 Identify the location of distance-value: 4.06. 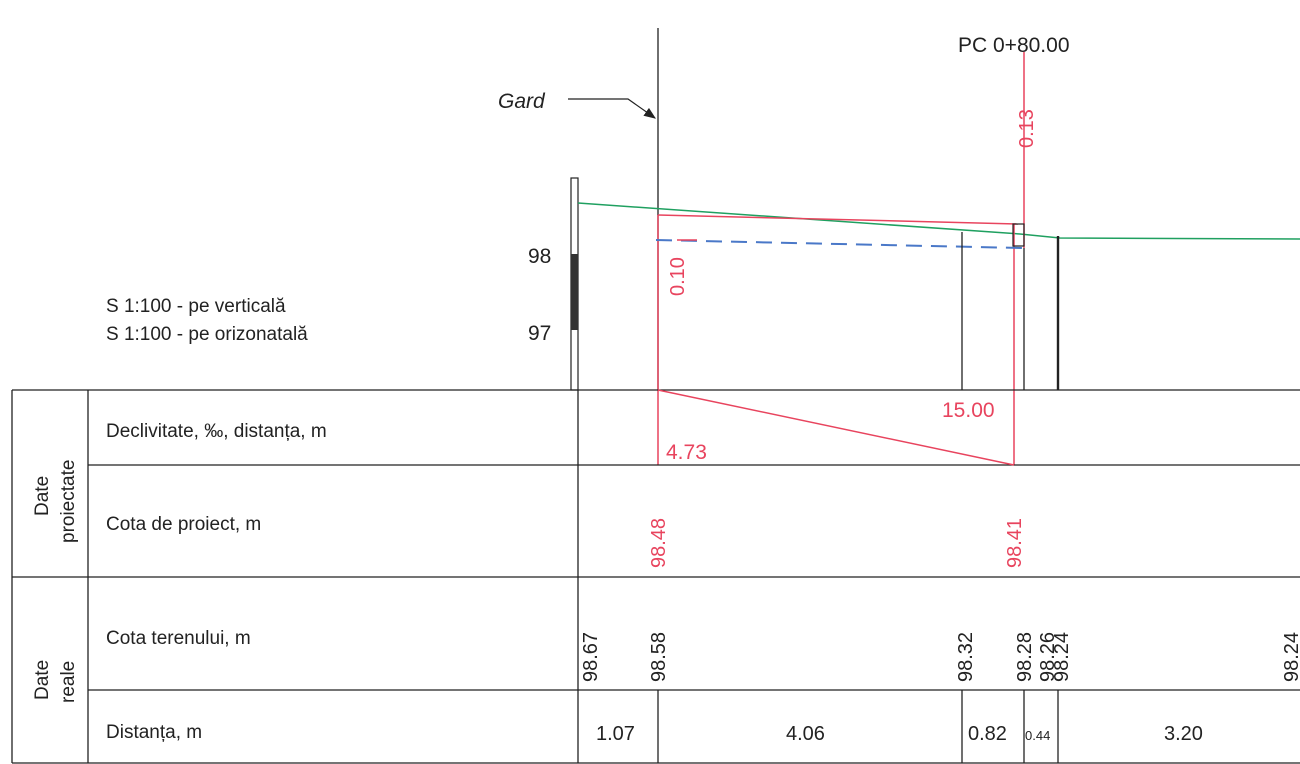
(805, 734).